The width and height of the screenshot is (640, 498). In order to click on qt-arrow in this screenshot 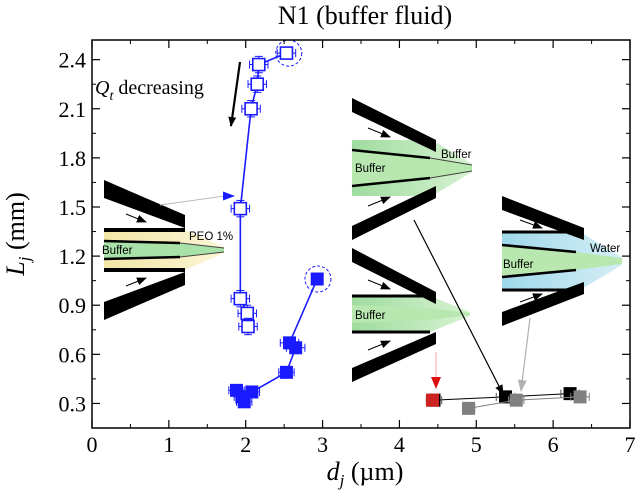, I will do `click(235, 94)`.